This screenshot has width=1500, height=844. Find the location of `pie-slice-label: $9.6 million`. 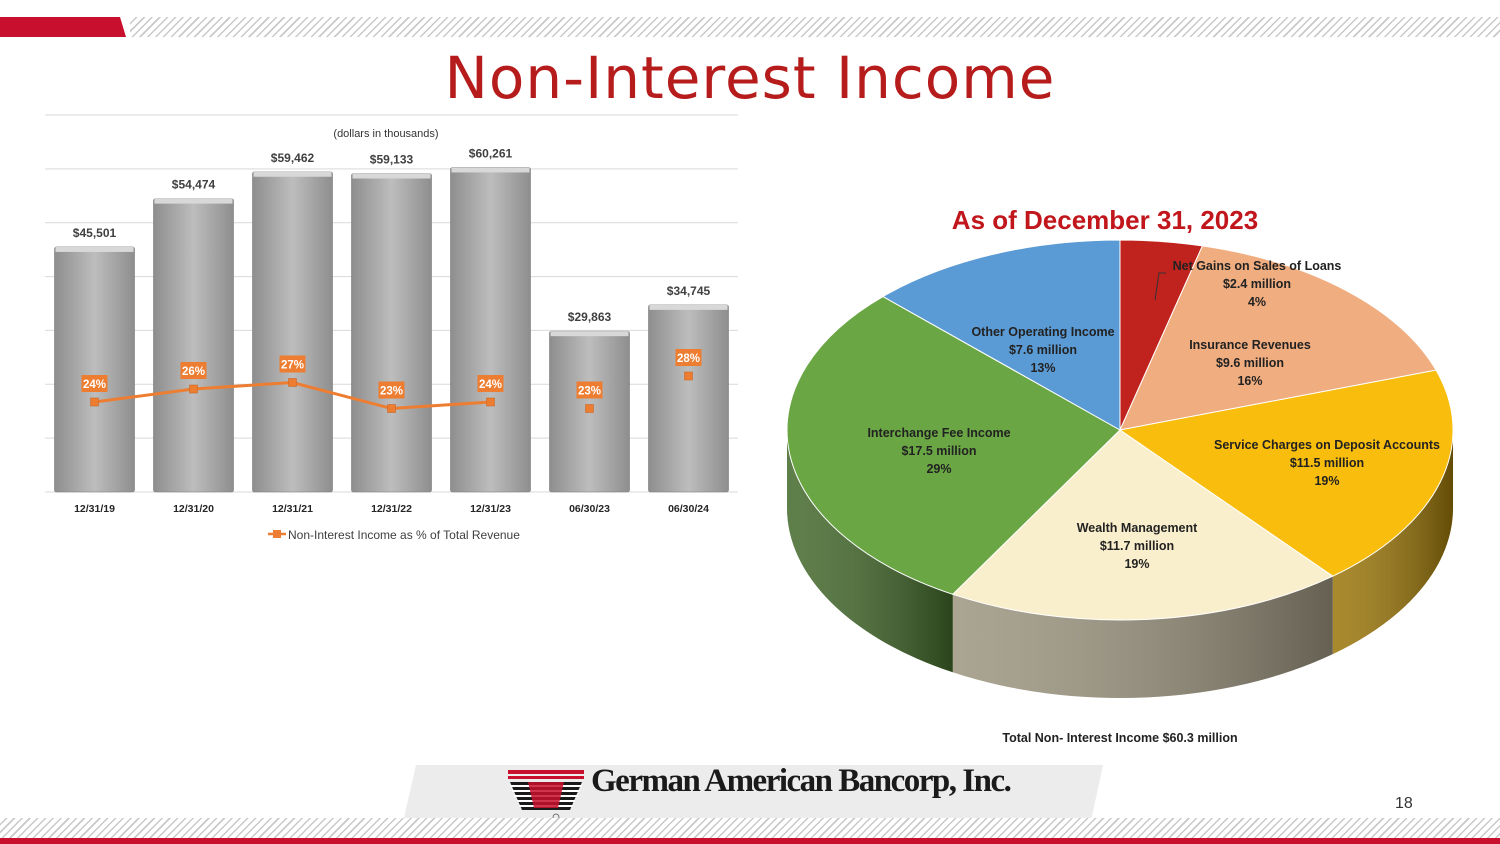

pie-slice-label: $9.6 million is located at coordinates (1250, 363).